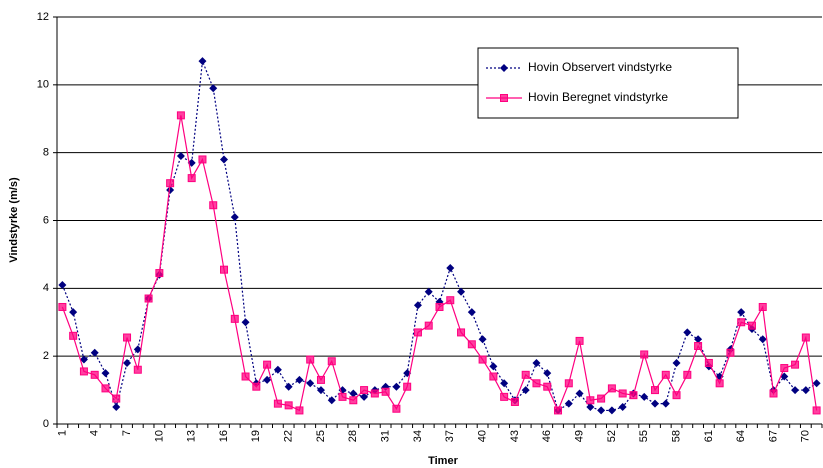  I want to click on x-tick-label: 70, so click(806, 436).